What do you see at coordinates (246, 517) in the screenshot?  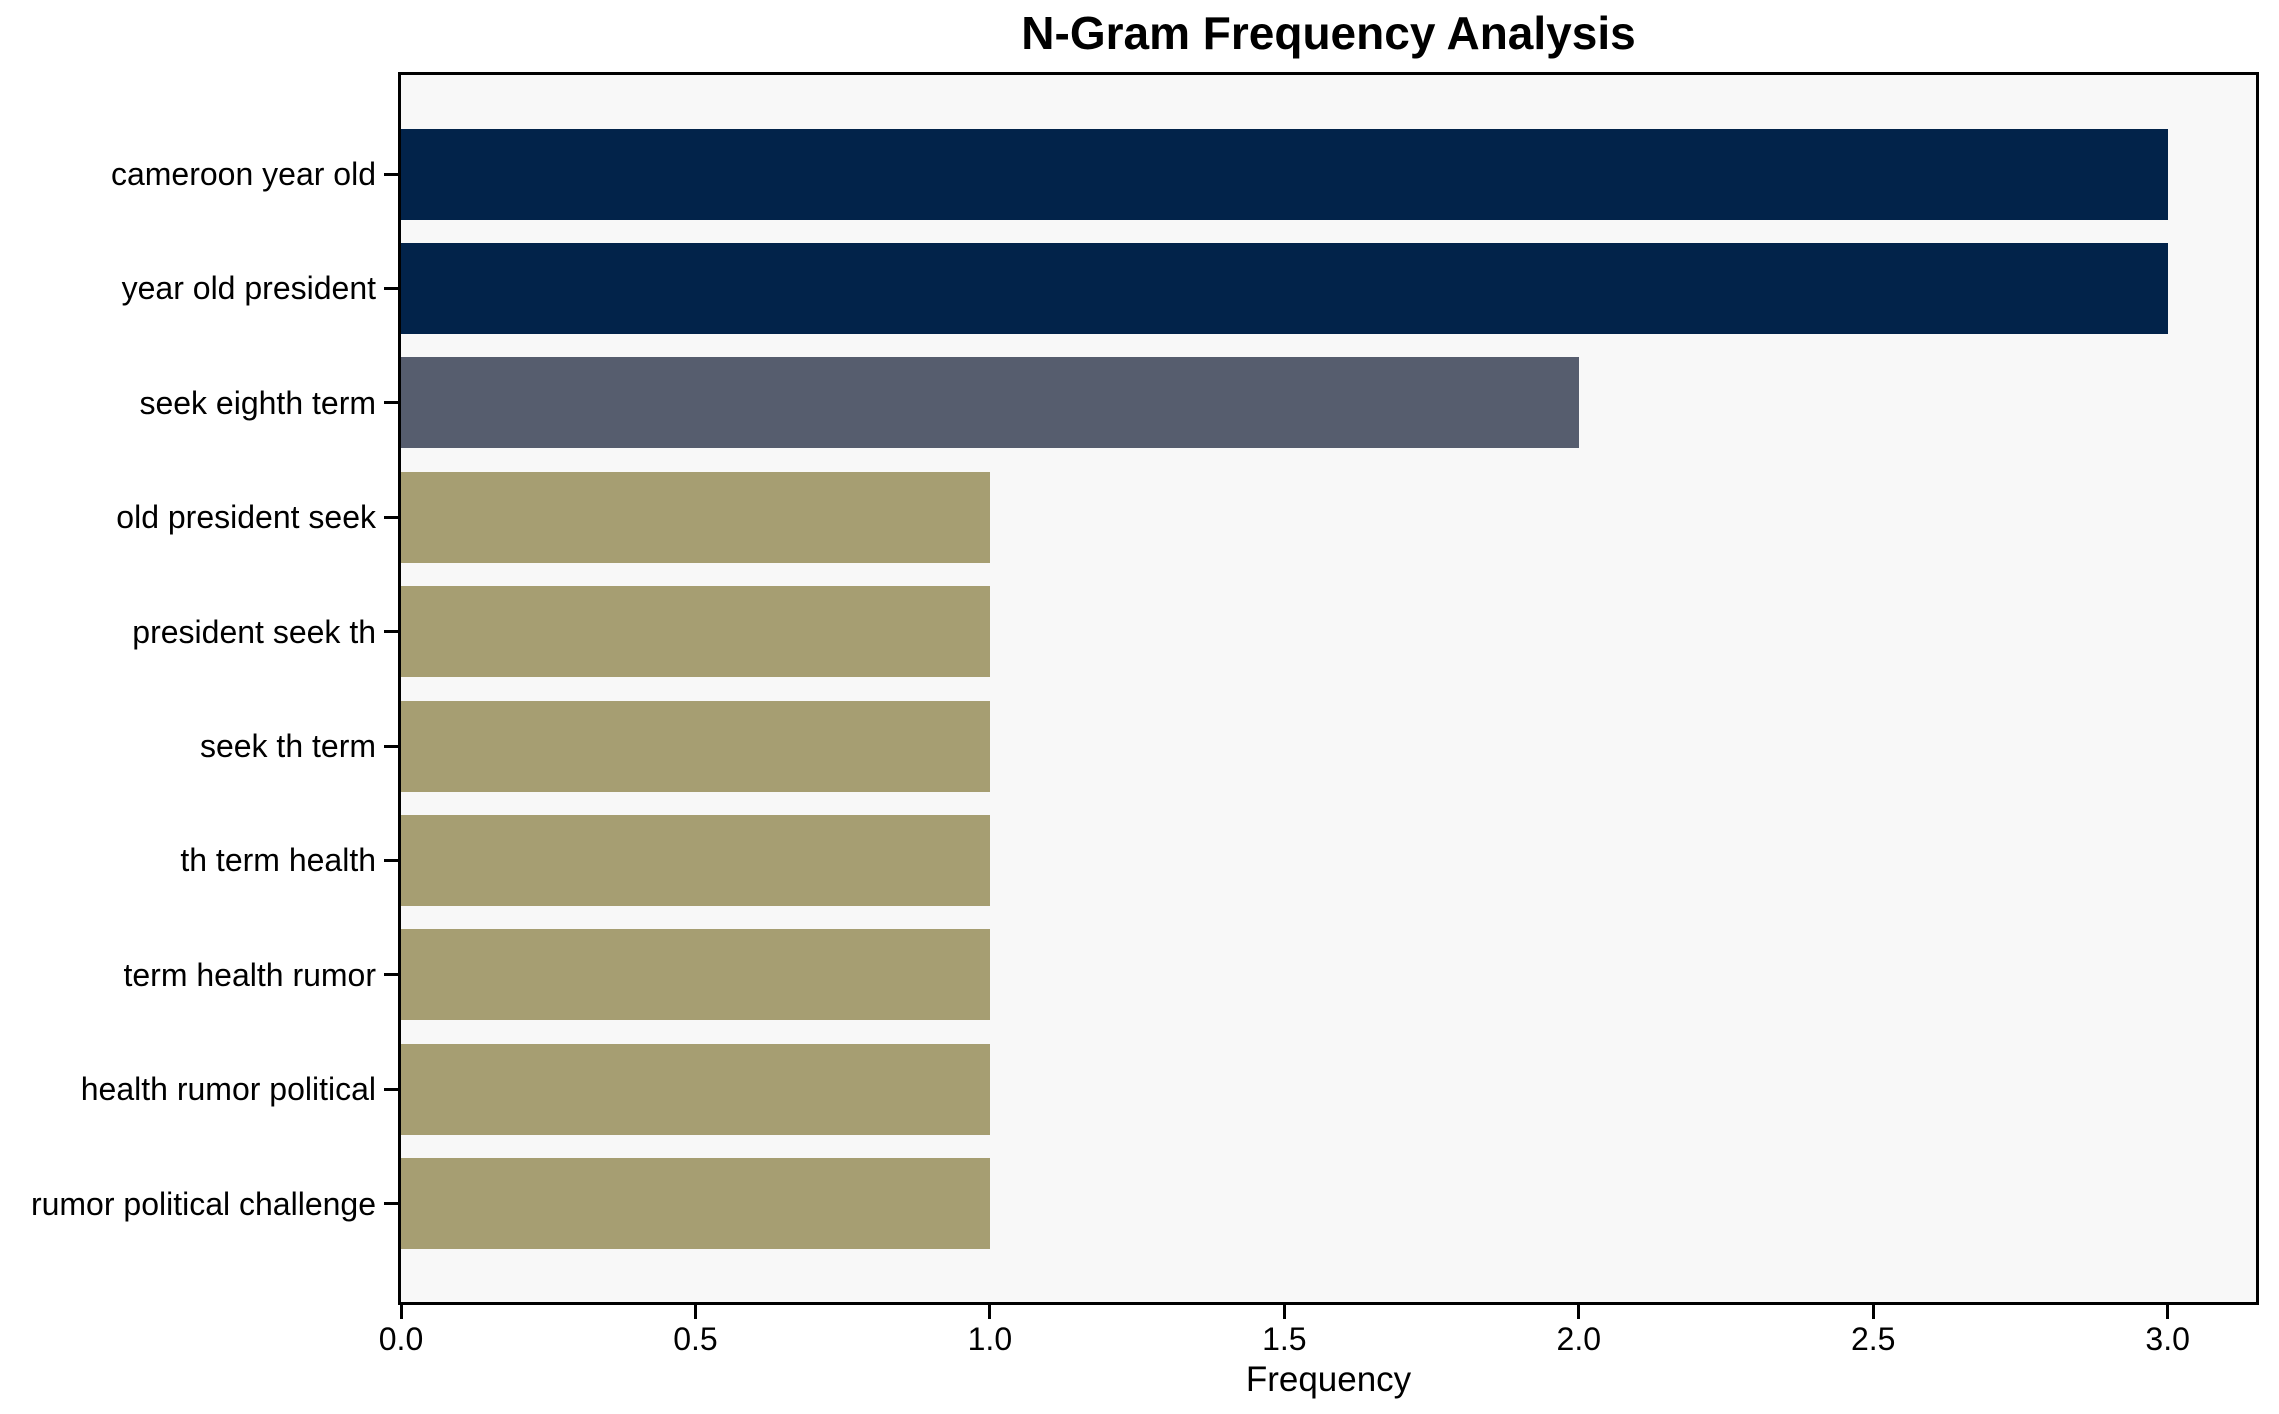 I see `y-tick-label-old-president-seek: old president seek` at bounding box center [246, 517].